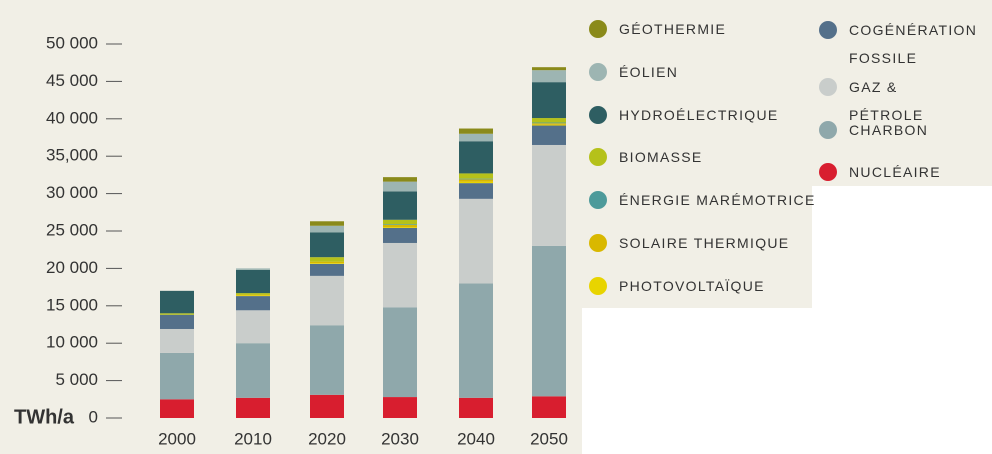 The width and height of the screenshot is (992, 454). What do you see at coordinates (93, 416) in the screenshot?
I see `y-tick-label: 0` at bounding box center [93, 416].